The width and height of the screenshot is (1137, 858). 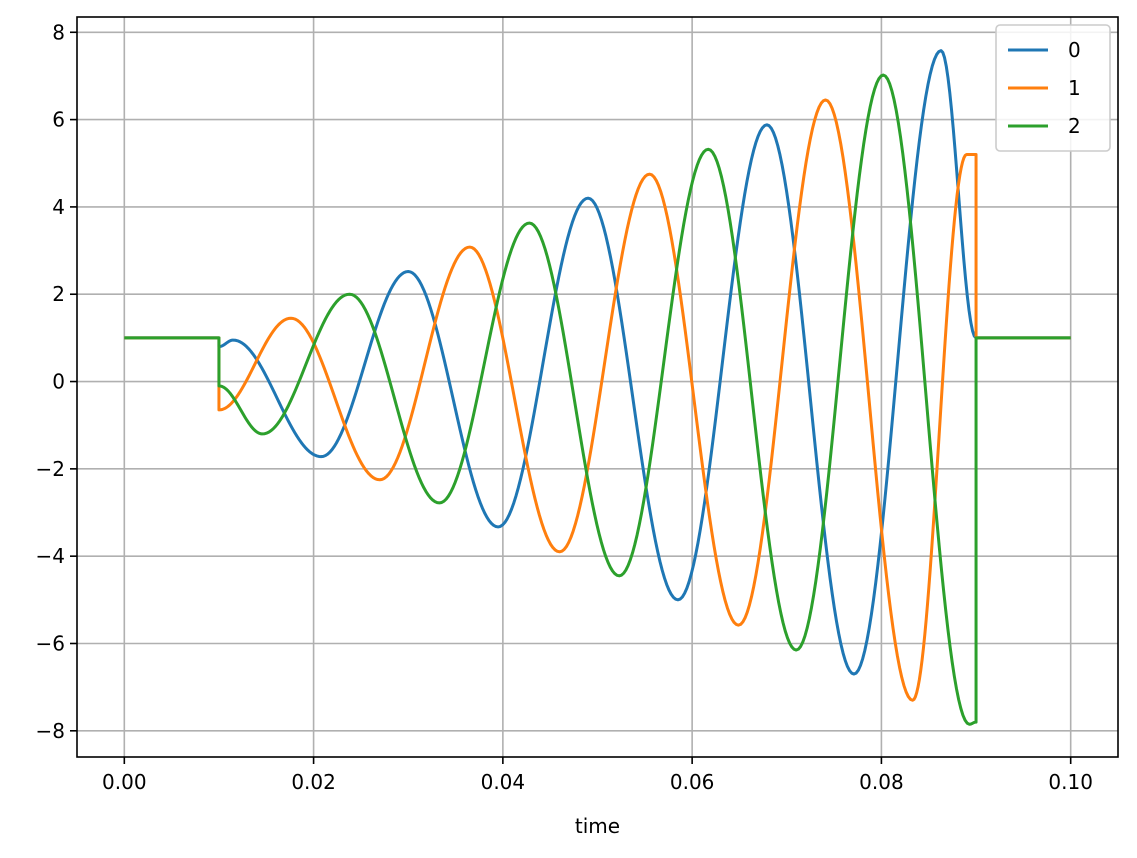 What do you see at coordinates (58, 32) in the screenshot?
I see `y-tick-label: 8` at bounding box center [58, 32].